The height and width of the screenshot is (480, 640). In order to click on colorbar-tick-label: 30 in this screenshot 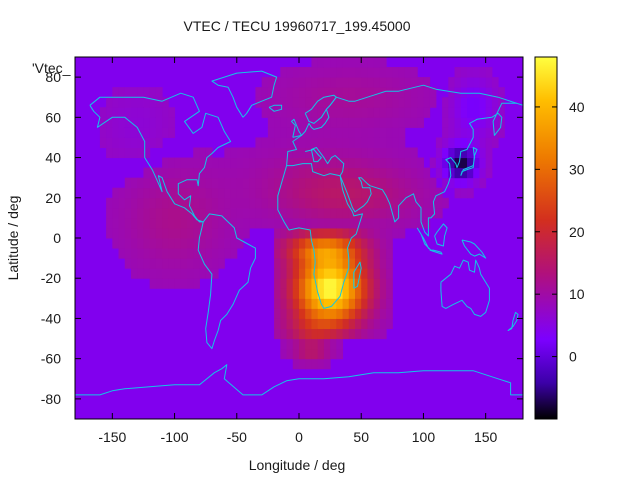, I will do `click(577, 169)`.